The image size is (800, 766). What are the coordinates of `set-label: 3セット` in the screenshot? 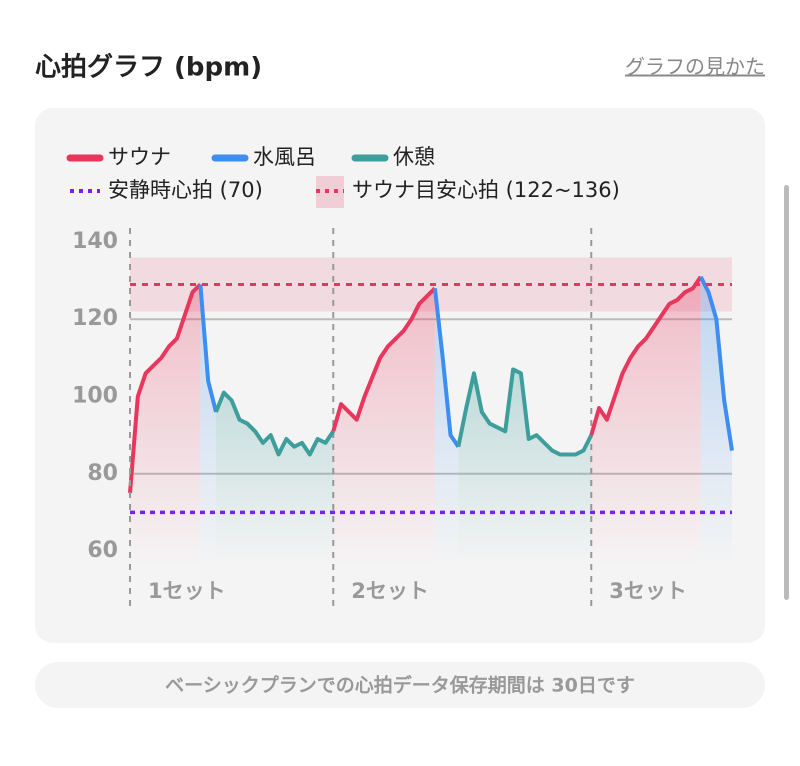 It's located at (648, 591).